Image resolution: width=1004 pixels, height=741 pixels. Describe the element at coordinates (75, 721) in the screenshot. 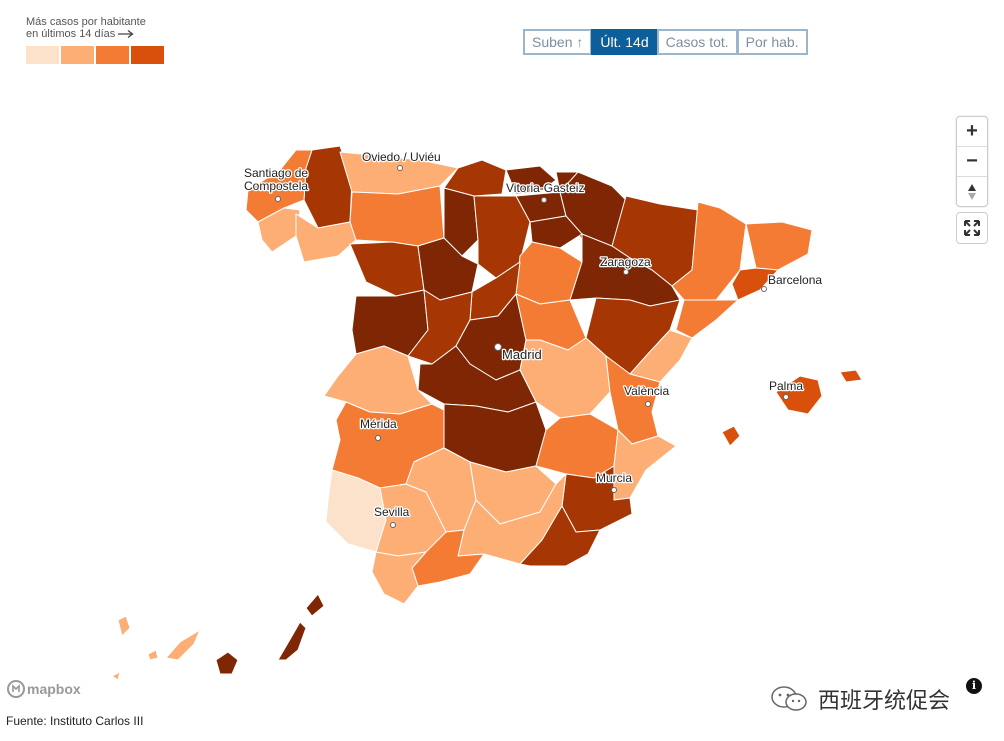

I see `source-note: Fuente: Instituto Carlos III` at that location.